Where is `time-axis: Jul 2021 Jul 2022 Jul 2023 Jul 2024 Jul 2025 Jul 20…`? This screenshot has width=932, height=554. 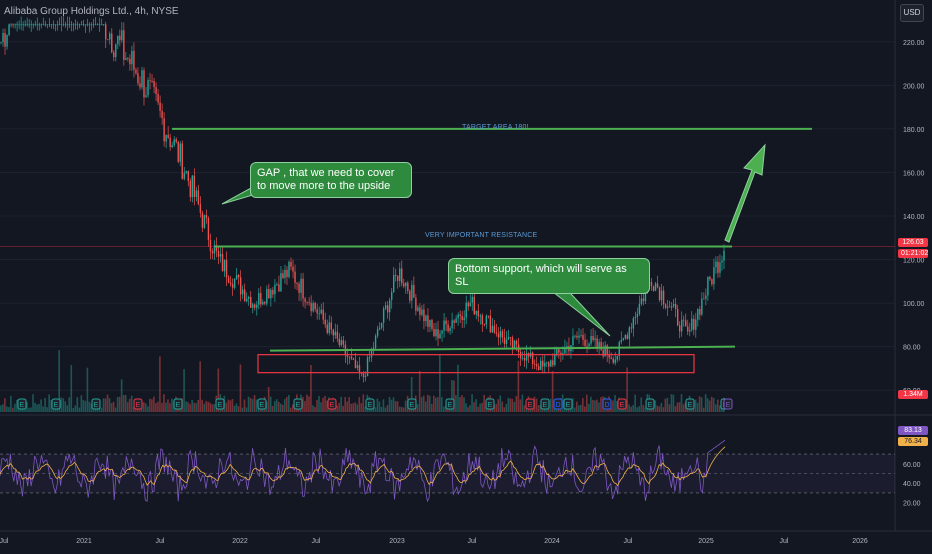 time-axis: Jul 2021 Jul 2022 Jul 2023 Jul 2024 Jul 2025 Jul 20… is located at coordinates (434, 541).